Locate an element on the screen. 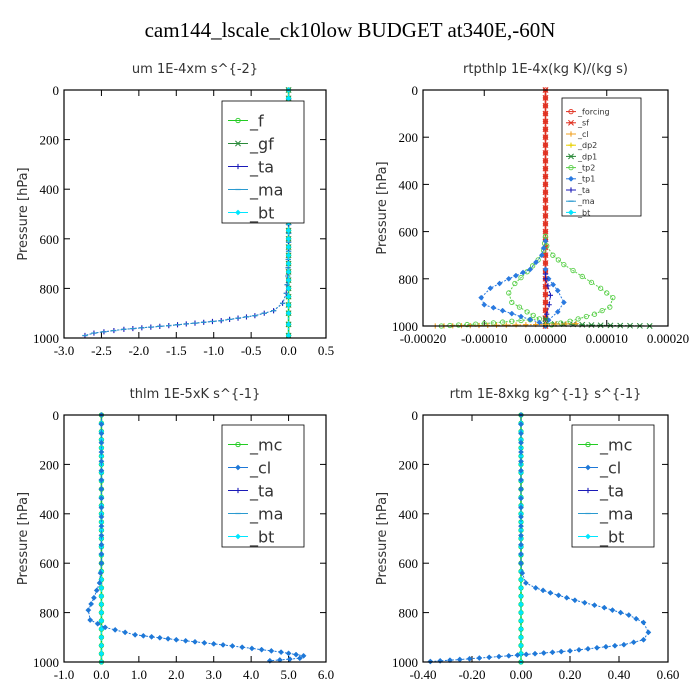 This screenshot has height=700, width=700. plot-frame is located at coordinates (545, 208).